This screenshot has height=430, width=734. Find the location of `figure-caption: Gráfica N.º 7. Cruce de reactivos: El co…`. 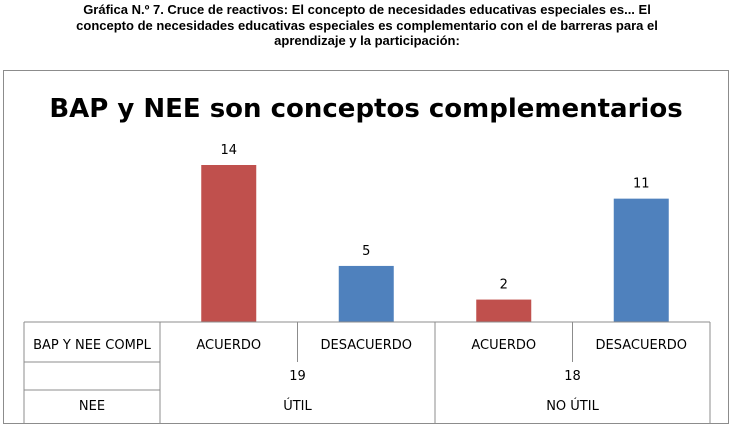

figure-caption: Gráfica N.º 7. Cruce de reactivos: El co… is located at coordinates (367, 25).